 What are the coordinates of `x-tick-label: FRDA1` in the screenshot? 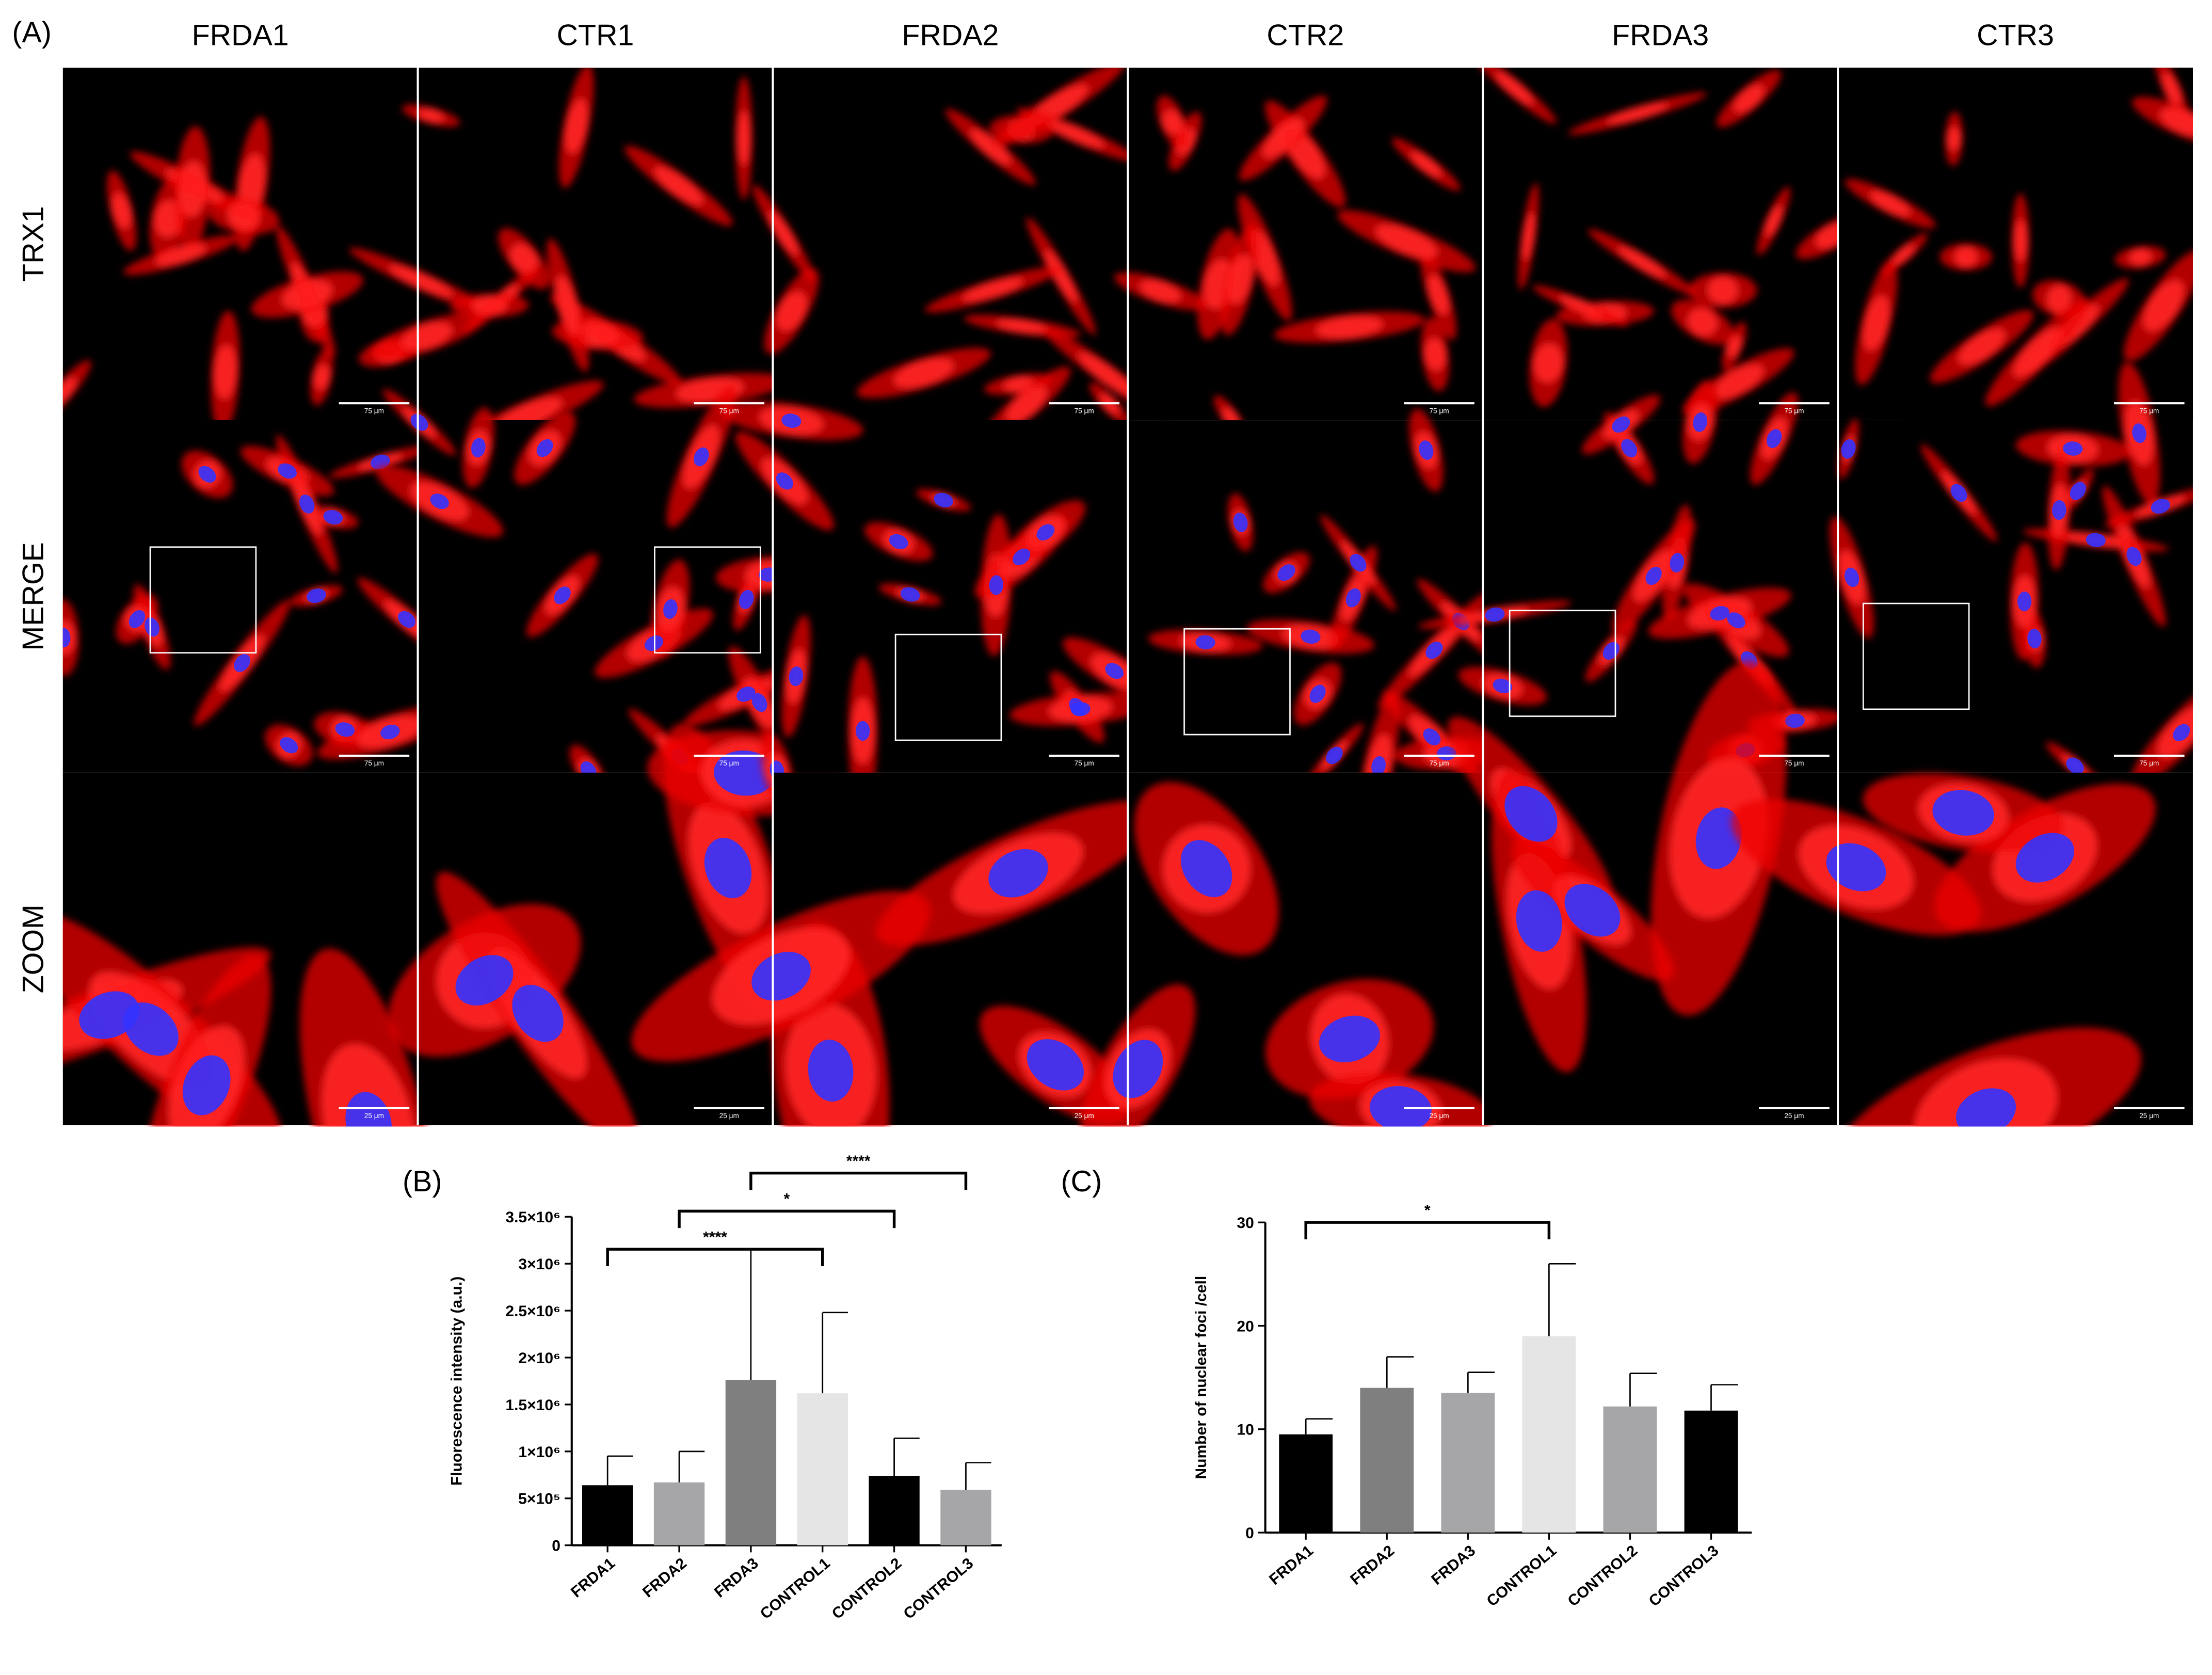 It's located at (593, 1578).